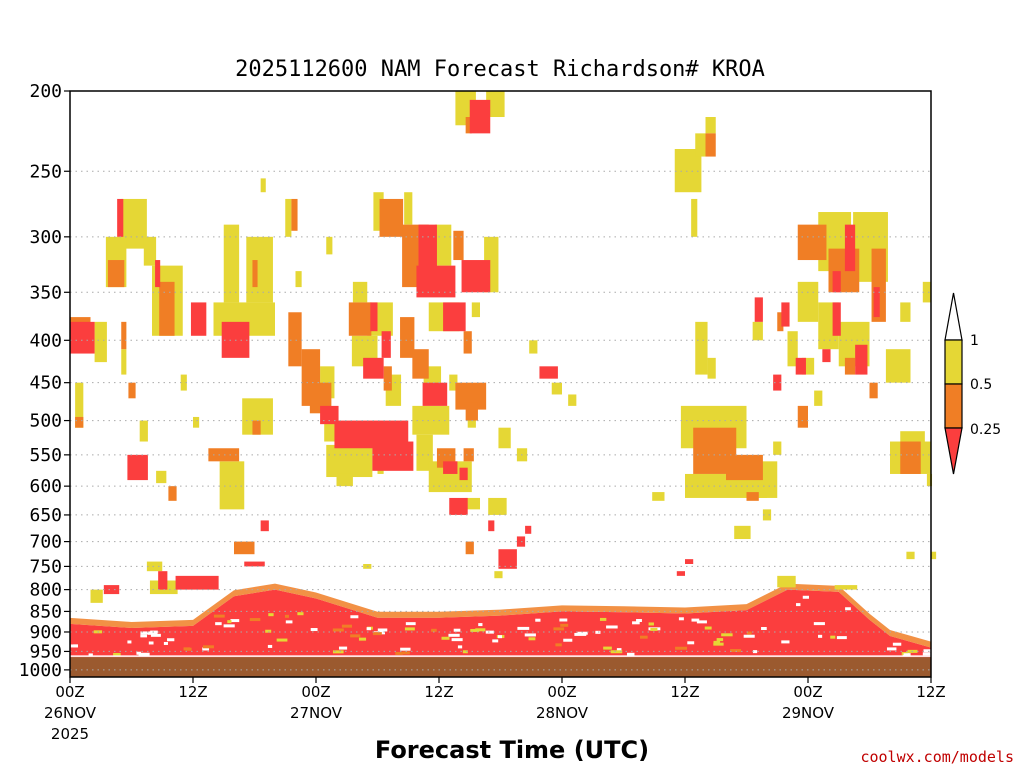 This screenshot has height=768, width=1024. Describe the element at coordinates (70, 713) in the screenshot. I see `x-tick-date-0: 26NOV` at that location.